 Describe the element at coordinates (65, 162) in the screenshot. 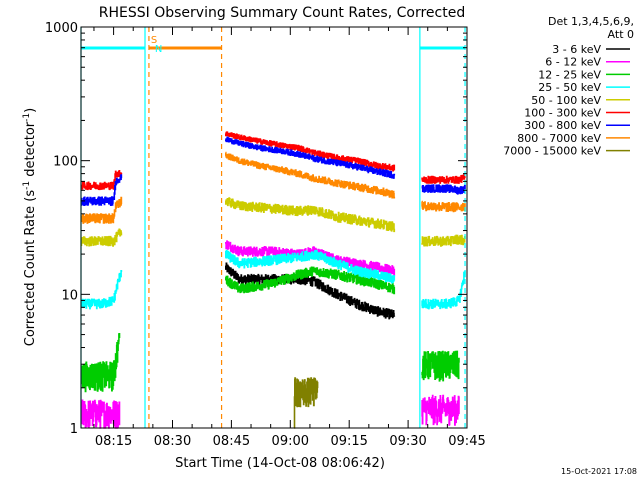

I see `y-tick-label-2: 100` at that location.